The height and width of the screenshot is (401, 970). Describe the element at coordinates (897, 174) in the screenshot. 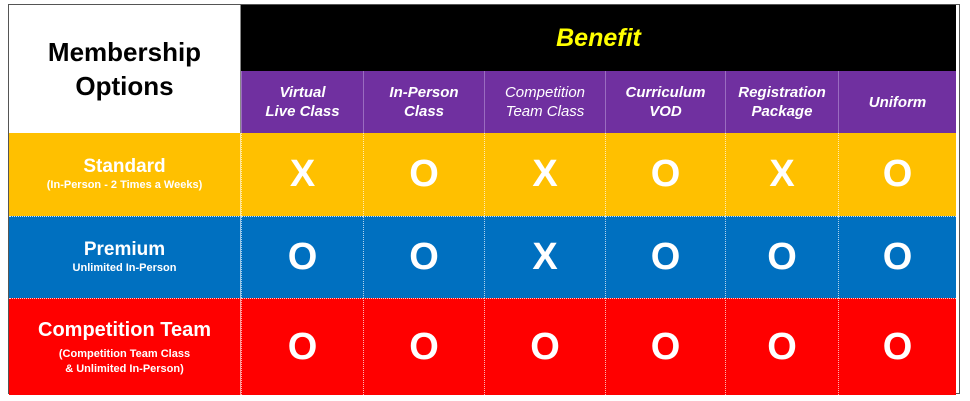

I see `mark-standard-uniform: O` at that location.